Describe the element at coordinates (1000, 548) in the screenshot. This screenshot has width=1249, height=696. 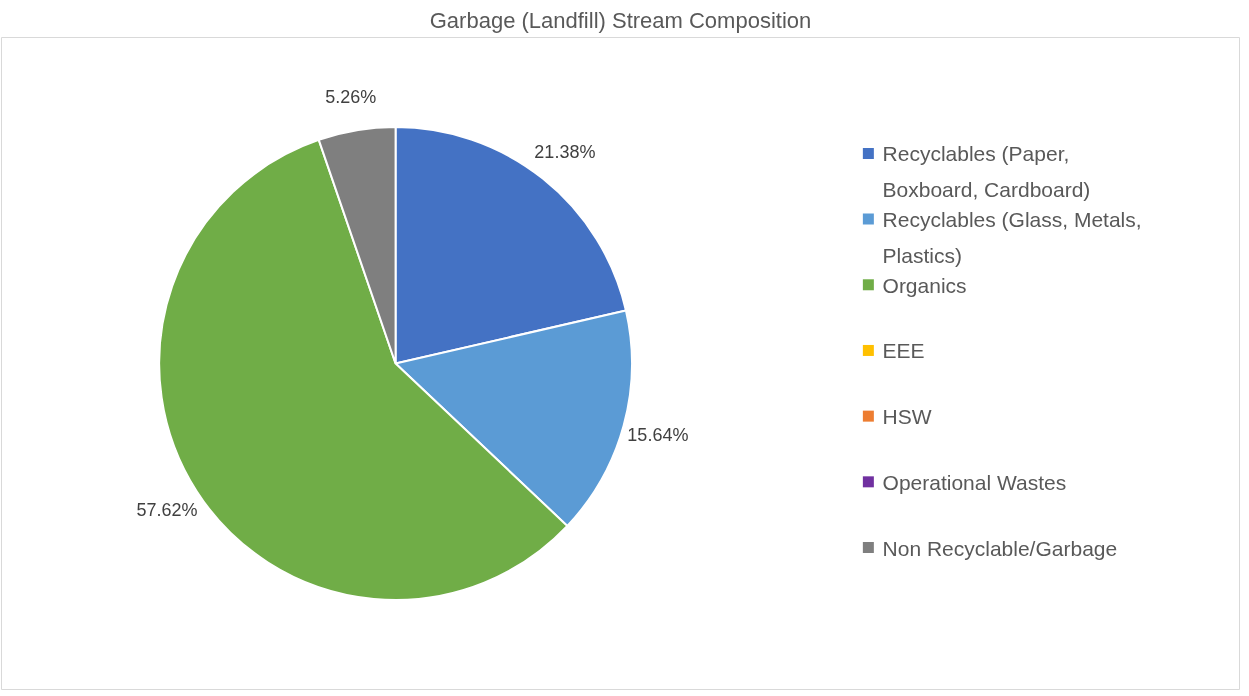
I see `legend-label: Non Recyclable/Garbage` at that location.